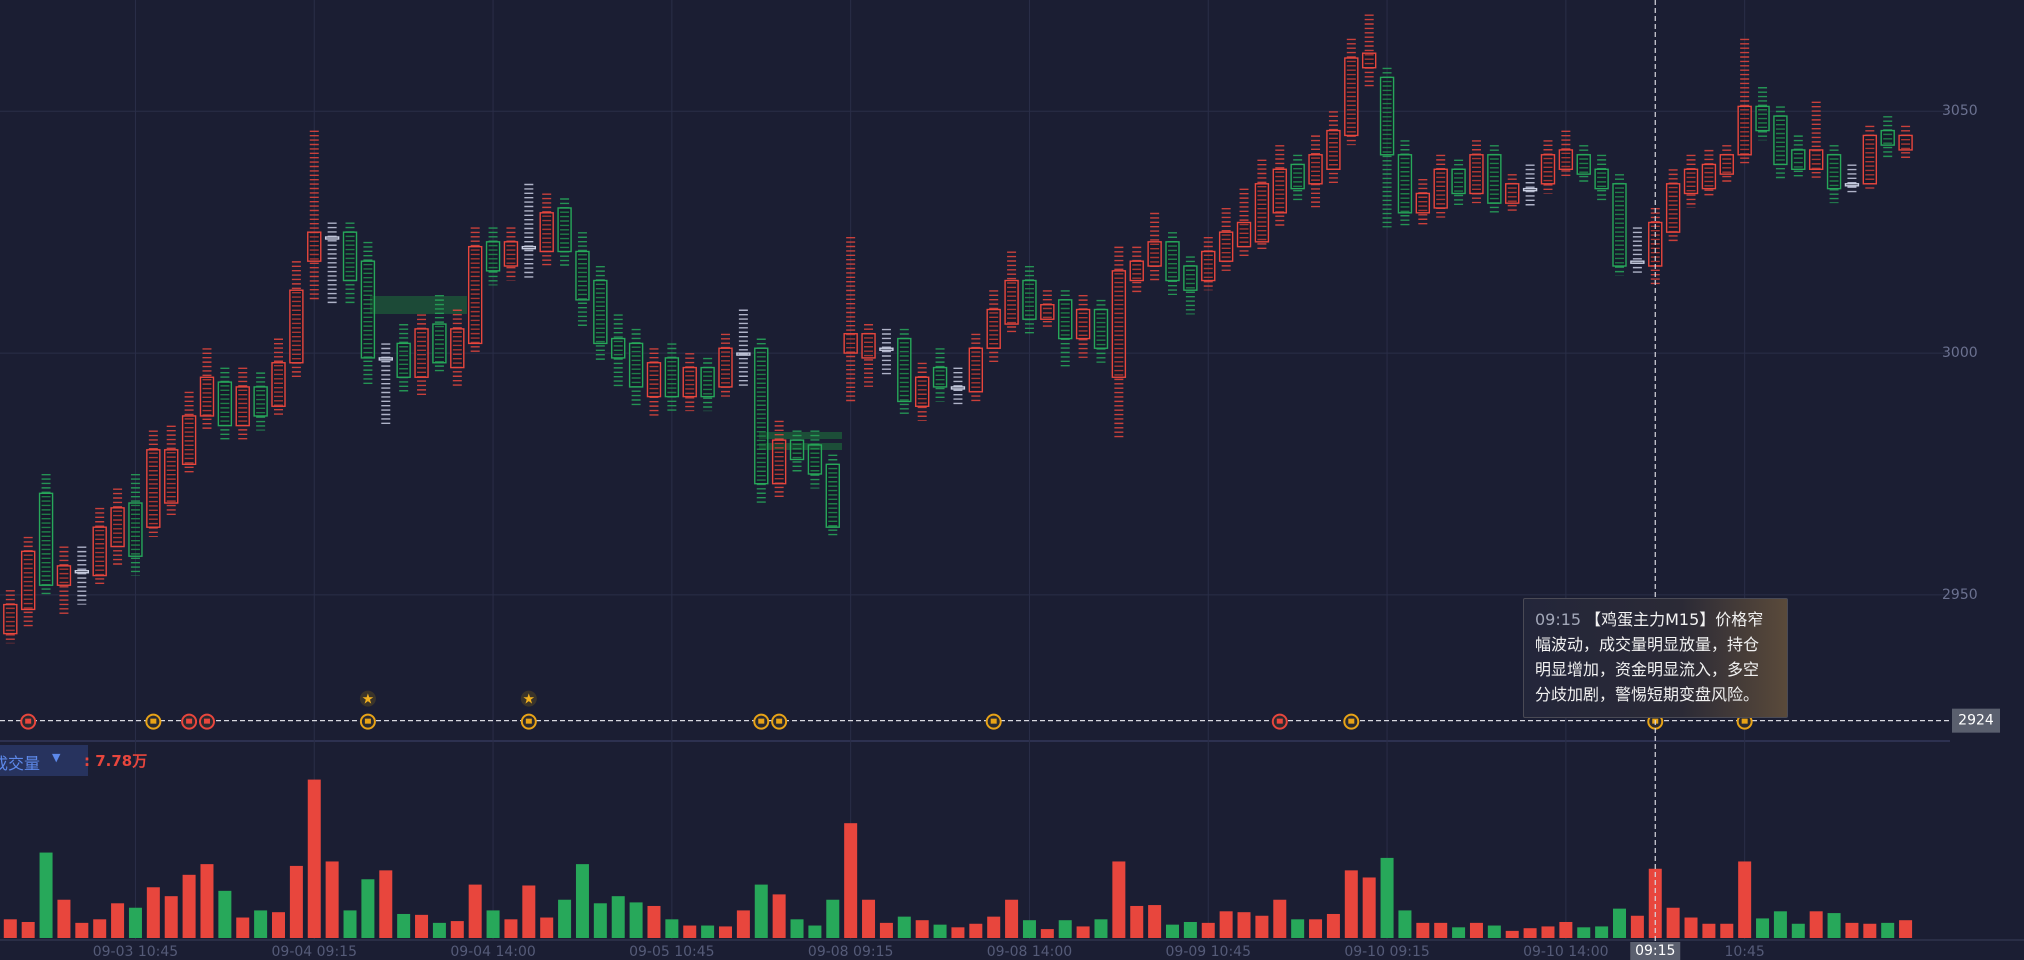 This screenshot has width=2024, height=960. I want to click on x-tick-label: 09-03 10:45, so click(135, 952).